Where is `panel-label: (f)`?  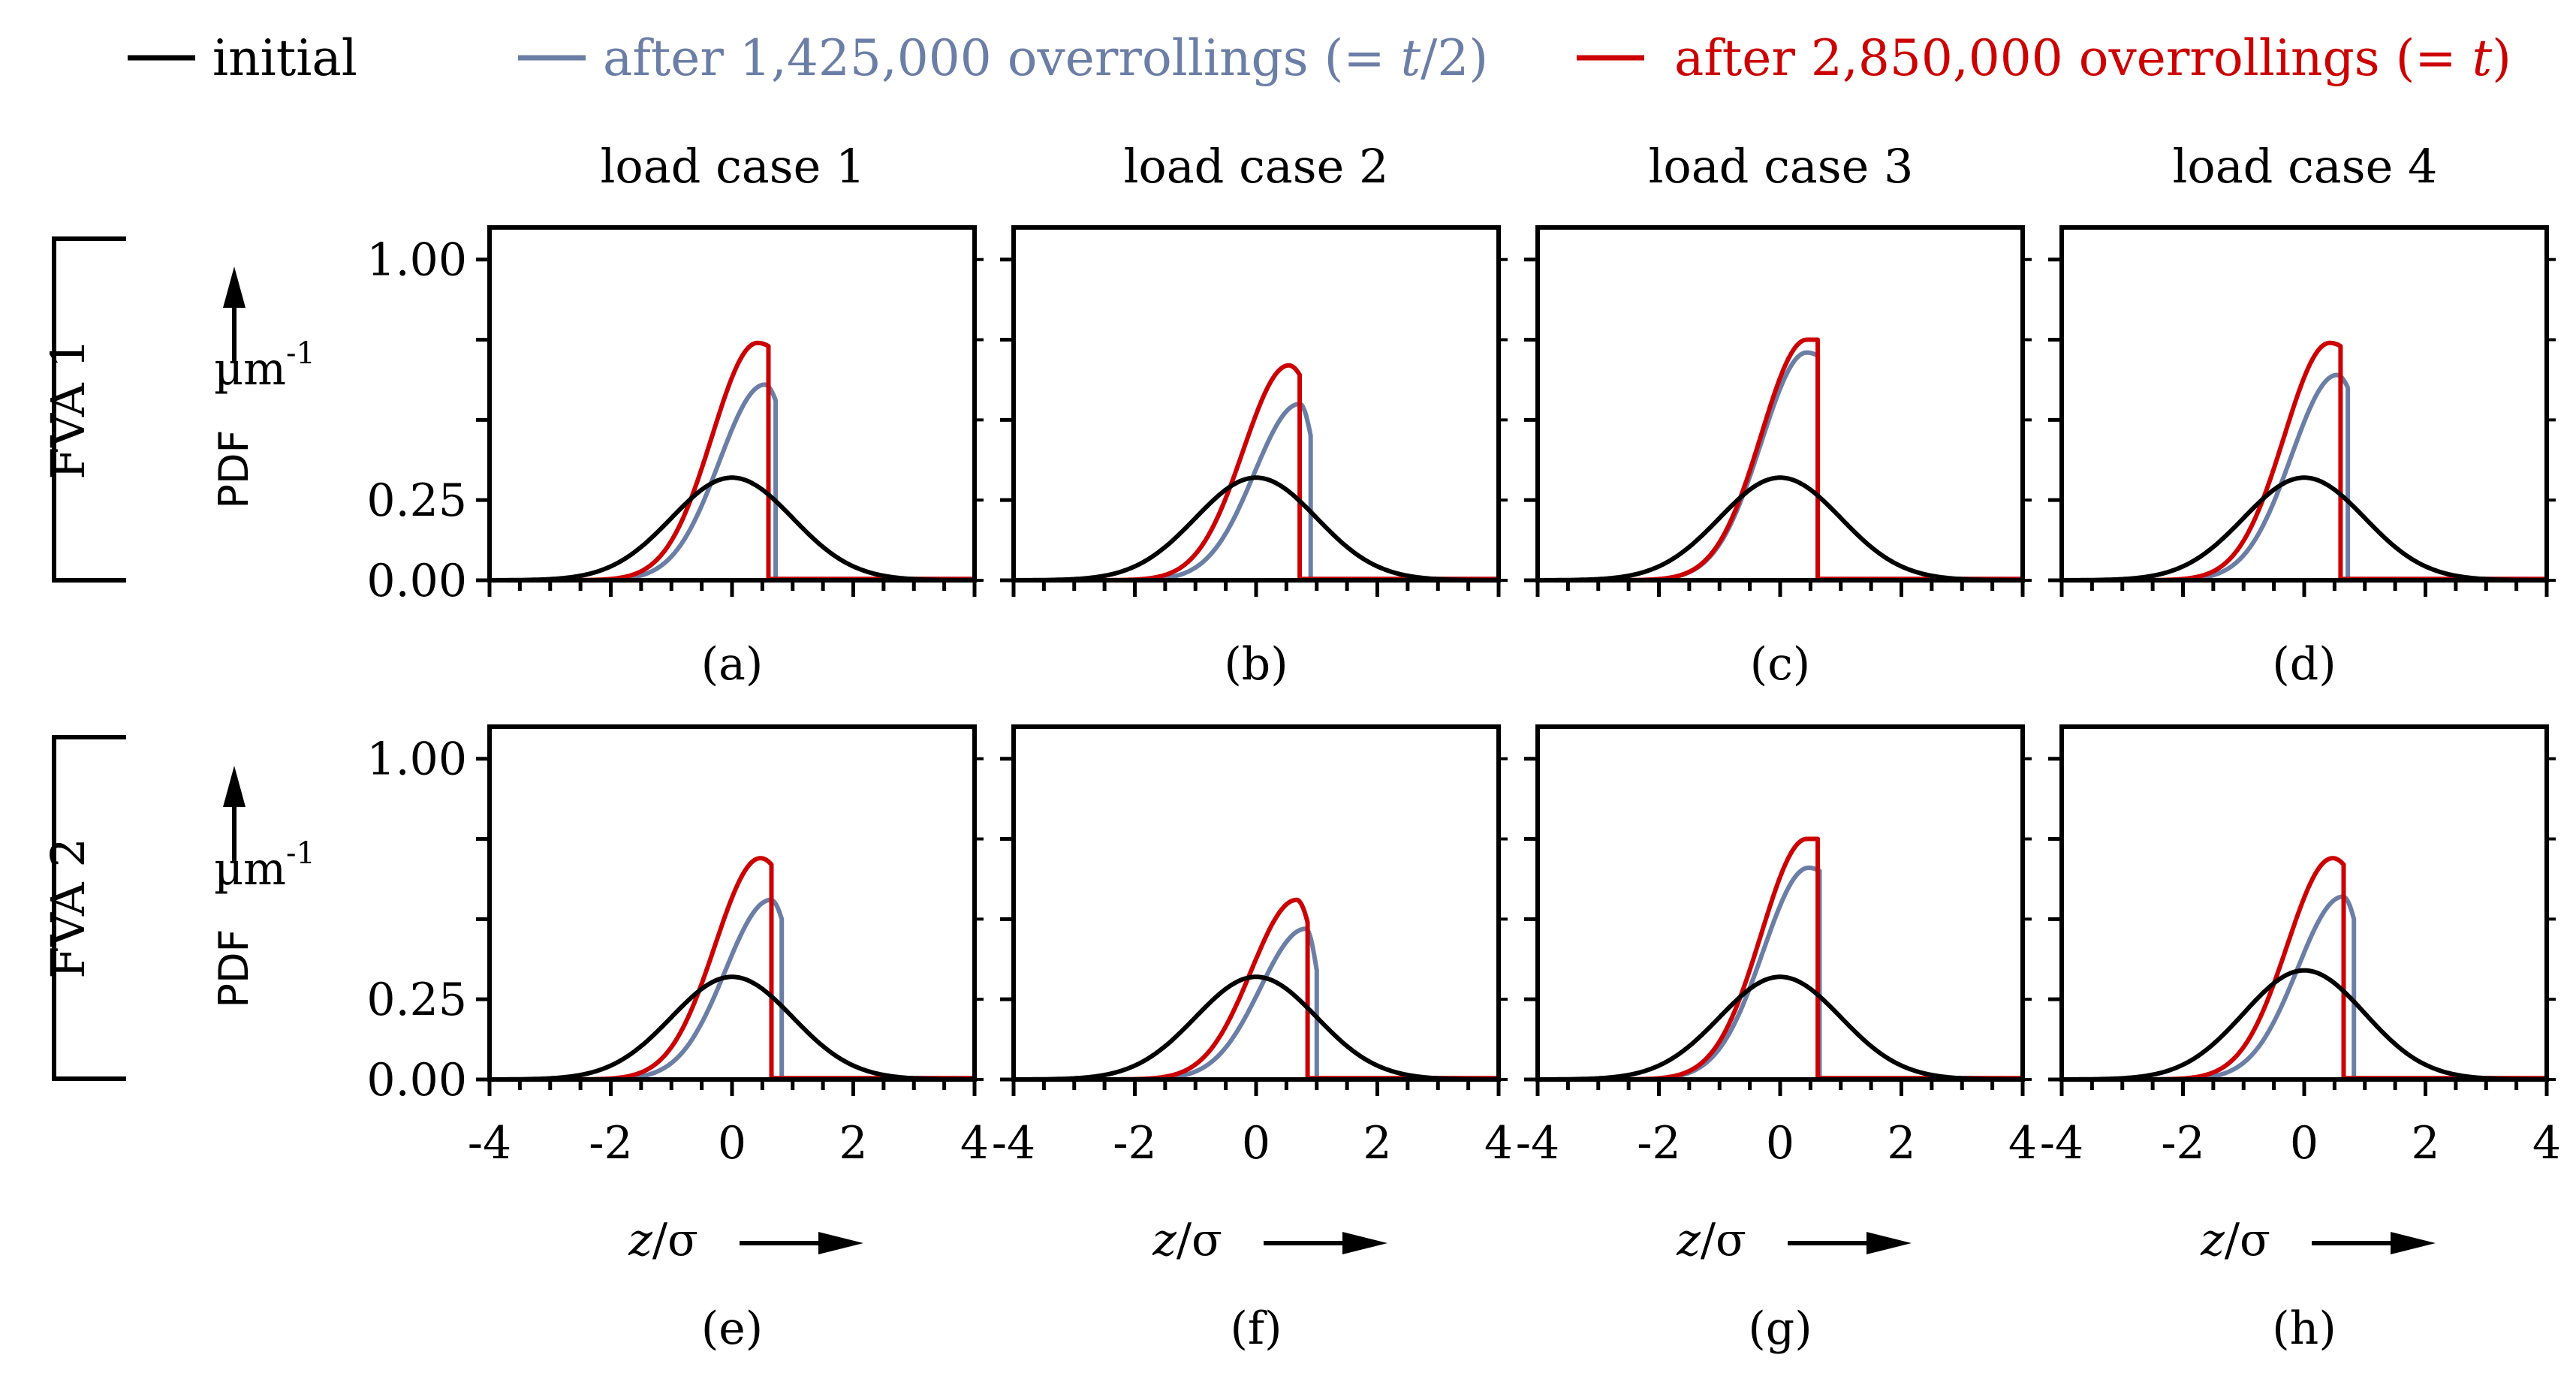
panel-label: (f) is located at coordinates (1256, 1328).